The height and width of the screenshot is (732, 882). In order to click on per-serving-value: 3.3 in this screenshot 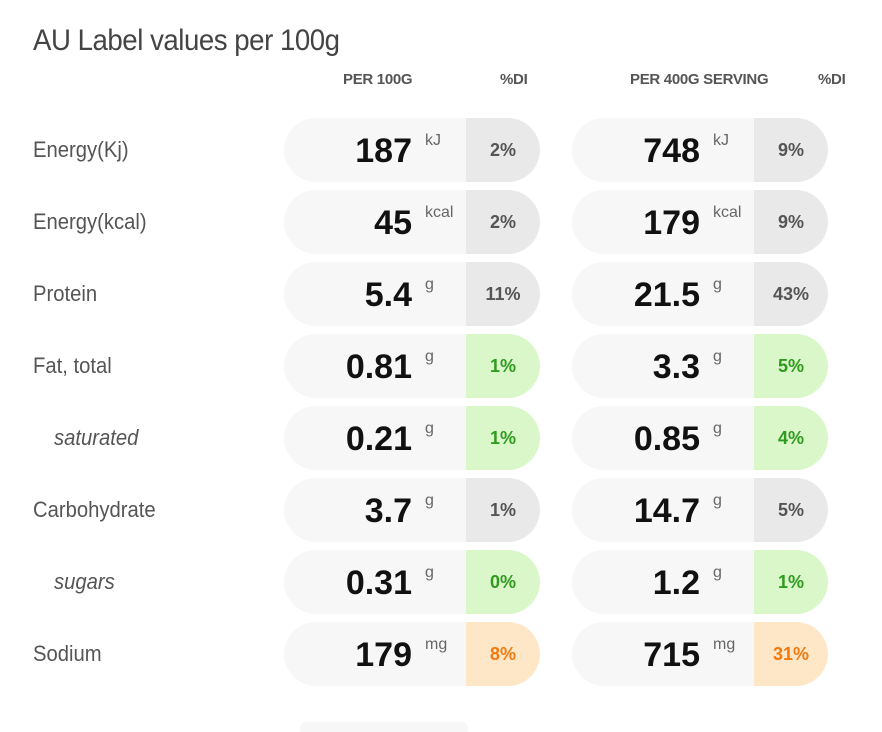, I will do `click(676, 367)`.